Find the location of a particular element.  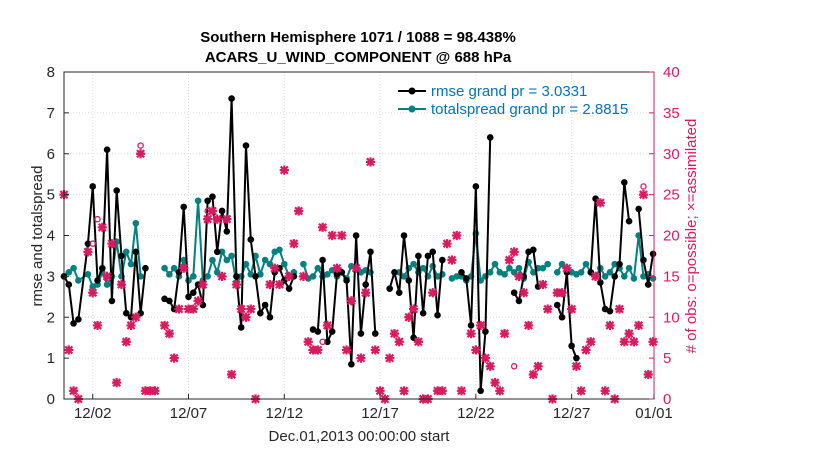

legend-spread-label: totalspread grand pr = 2.8815 is located at coordinates (529, 109).